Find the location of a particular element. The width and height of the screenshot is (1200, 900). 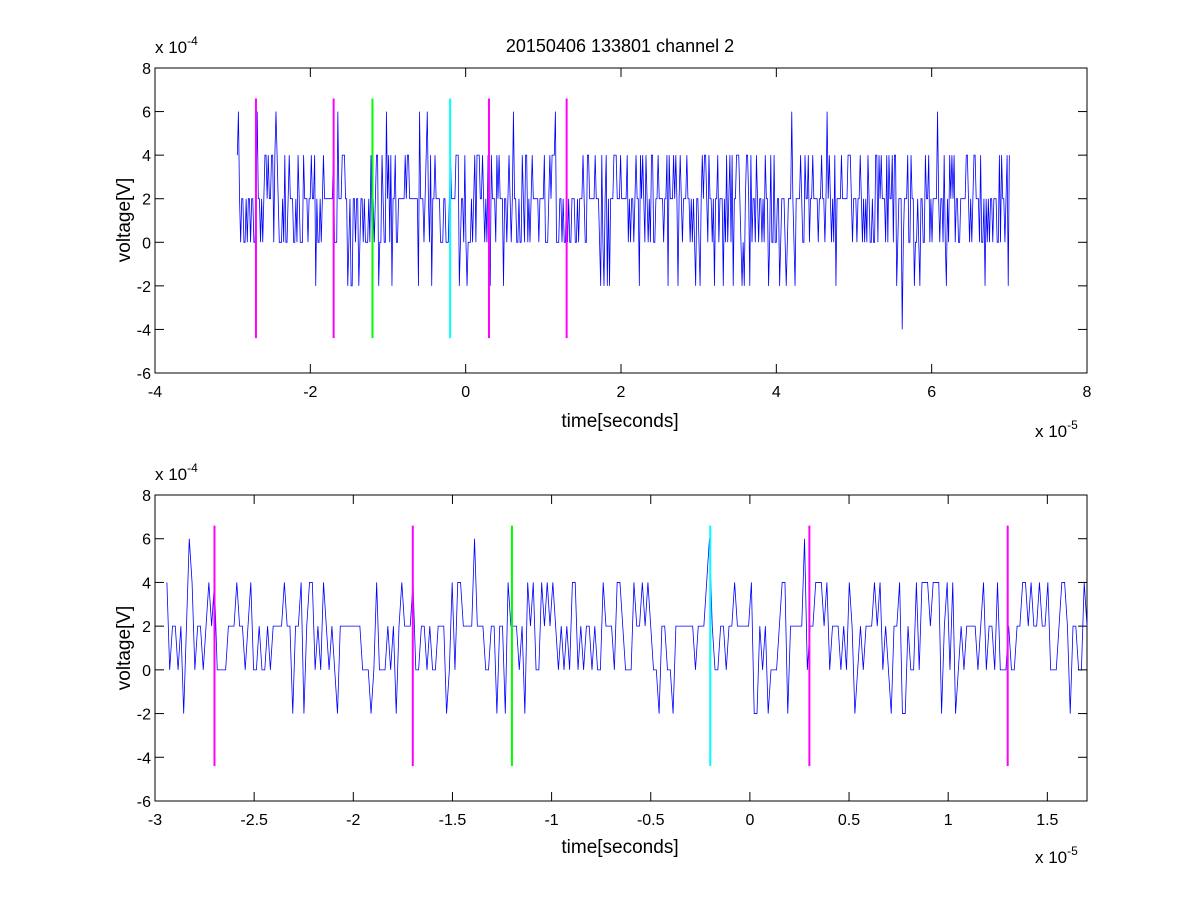

x-tick-label: -0.5 is located at coordinates (651, 820).